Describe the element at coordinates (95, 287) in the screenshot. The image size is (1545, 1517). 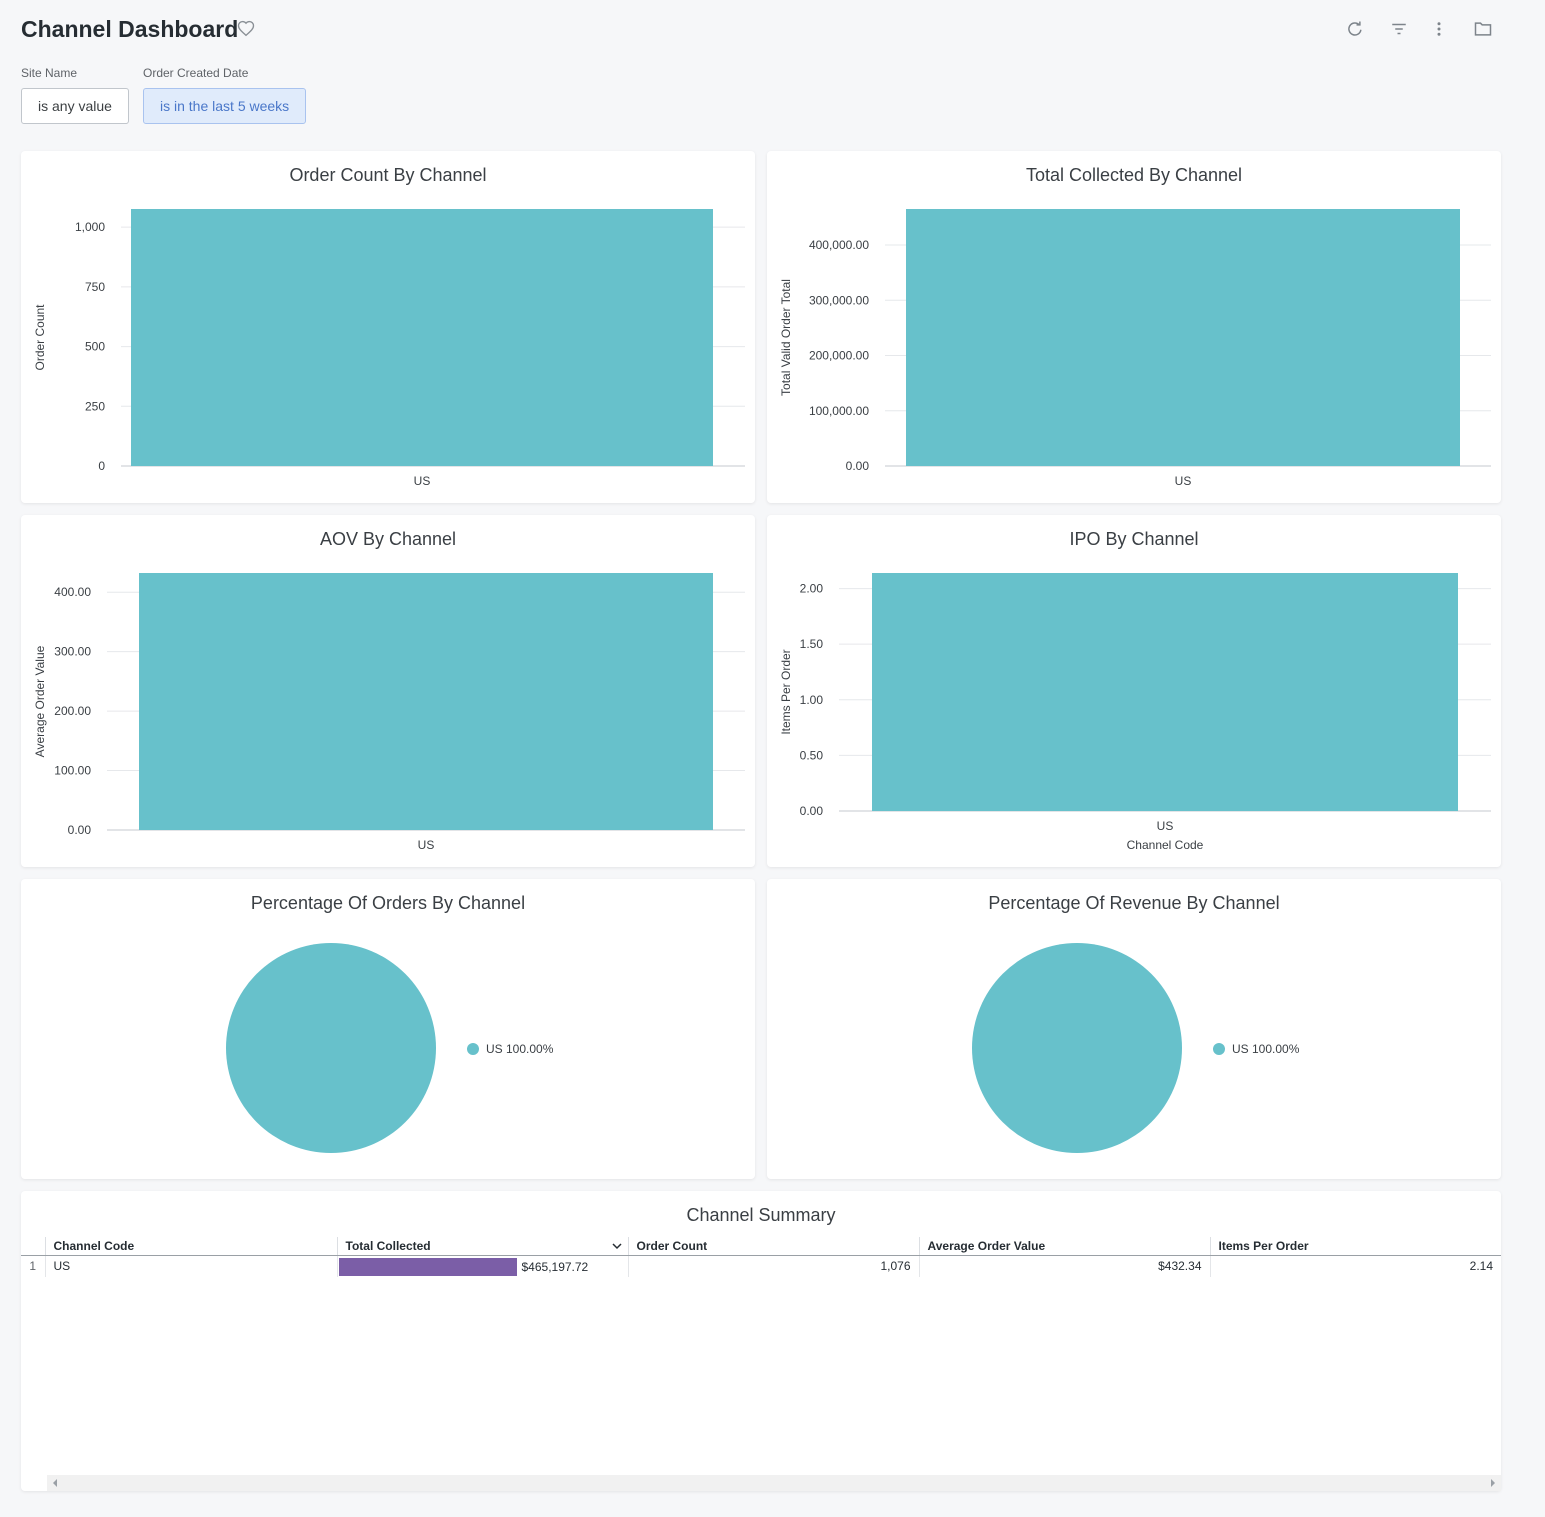
I see `y-tick-label: 750` at that location.